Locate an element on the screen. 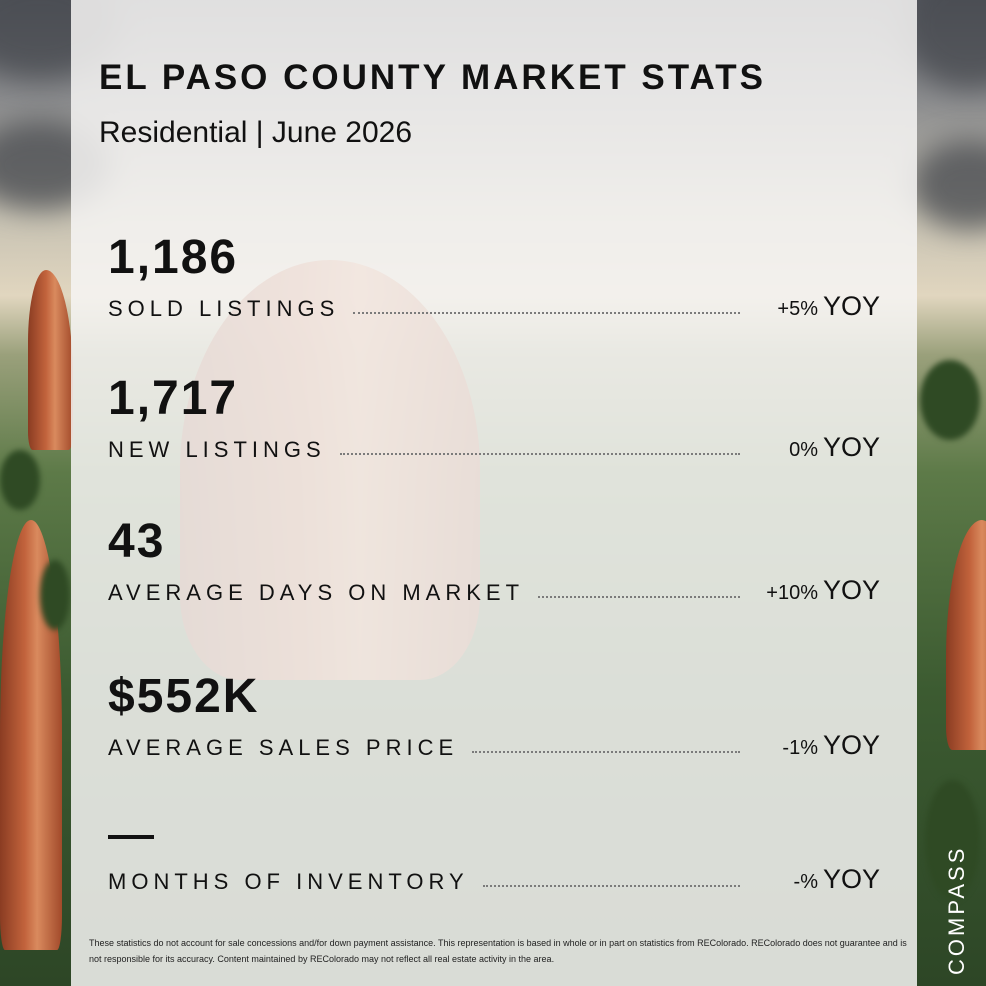  stat-label: AVERAGE SALES PRICE is located at coordinates (283, 747).